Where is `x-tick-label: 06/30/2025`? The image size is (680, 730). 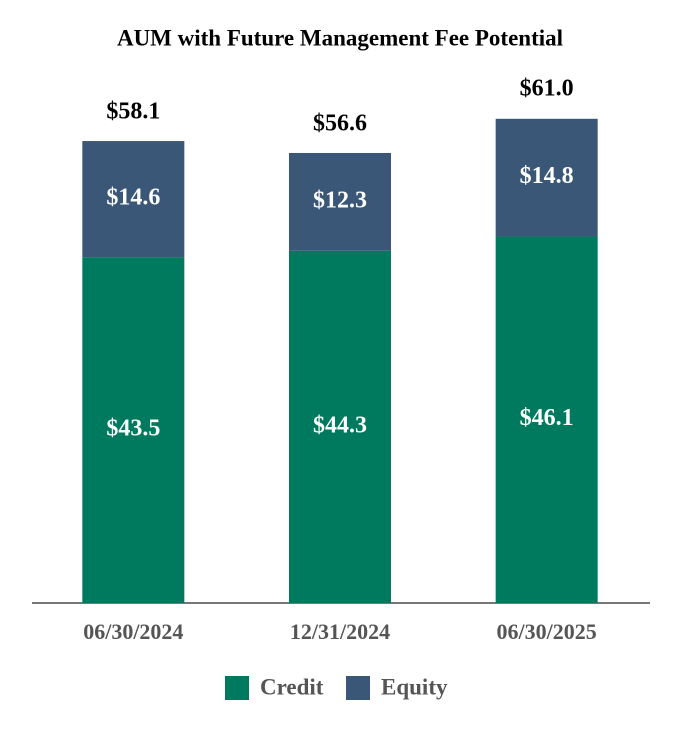
x-tick-label: 06/30/2025 is located at coordinates (547, 631).